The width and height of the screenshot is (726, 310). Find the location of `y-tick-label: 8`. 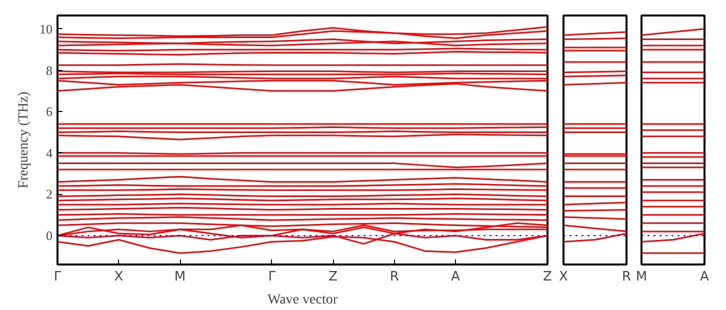

y-tick-label: 8 is located at coordinates (49, 70).